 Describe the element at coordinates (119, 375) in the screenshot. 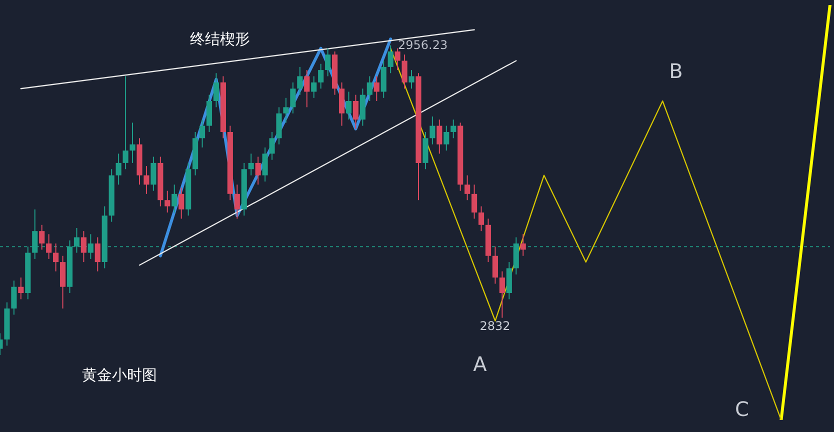

I see `text: 黄金小时图` at that location.